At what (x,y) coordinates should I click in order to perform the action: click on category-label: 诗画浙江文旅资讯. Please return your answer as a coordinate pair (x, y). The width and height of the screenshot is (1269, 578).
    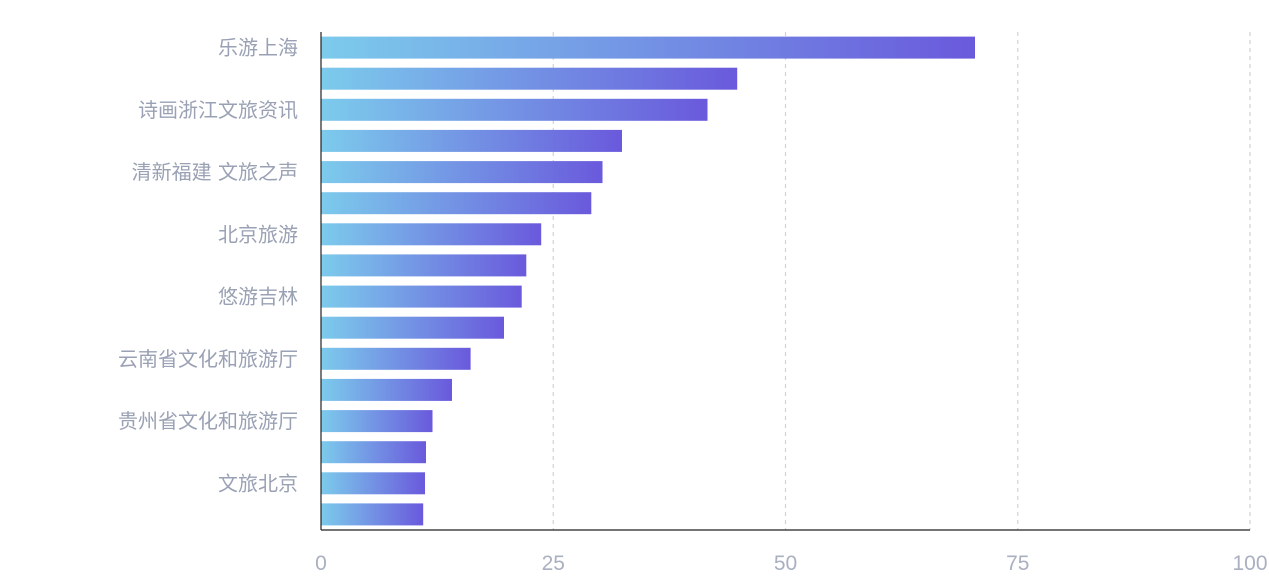
    Looking at the image, I should click on (218, 110).